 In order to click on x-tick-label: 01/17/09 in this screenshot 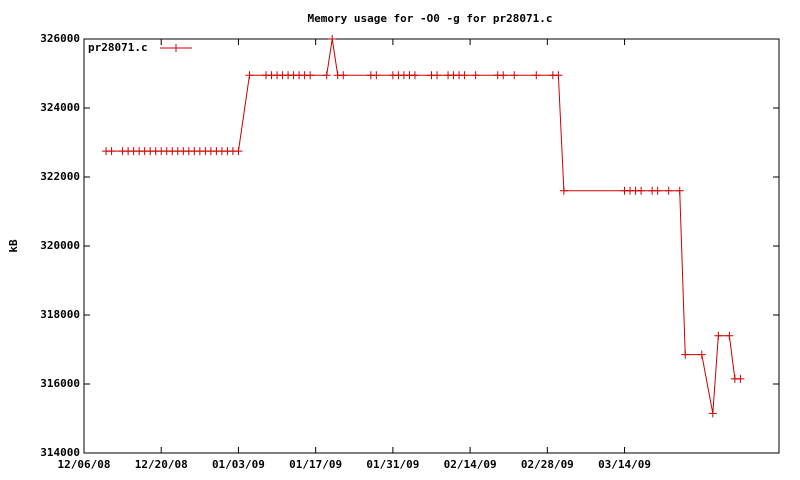, I will do `click(315, 464)`.